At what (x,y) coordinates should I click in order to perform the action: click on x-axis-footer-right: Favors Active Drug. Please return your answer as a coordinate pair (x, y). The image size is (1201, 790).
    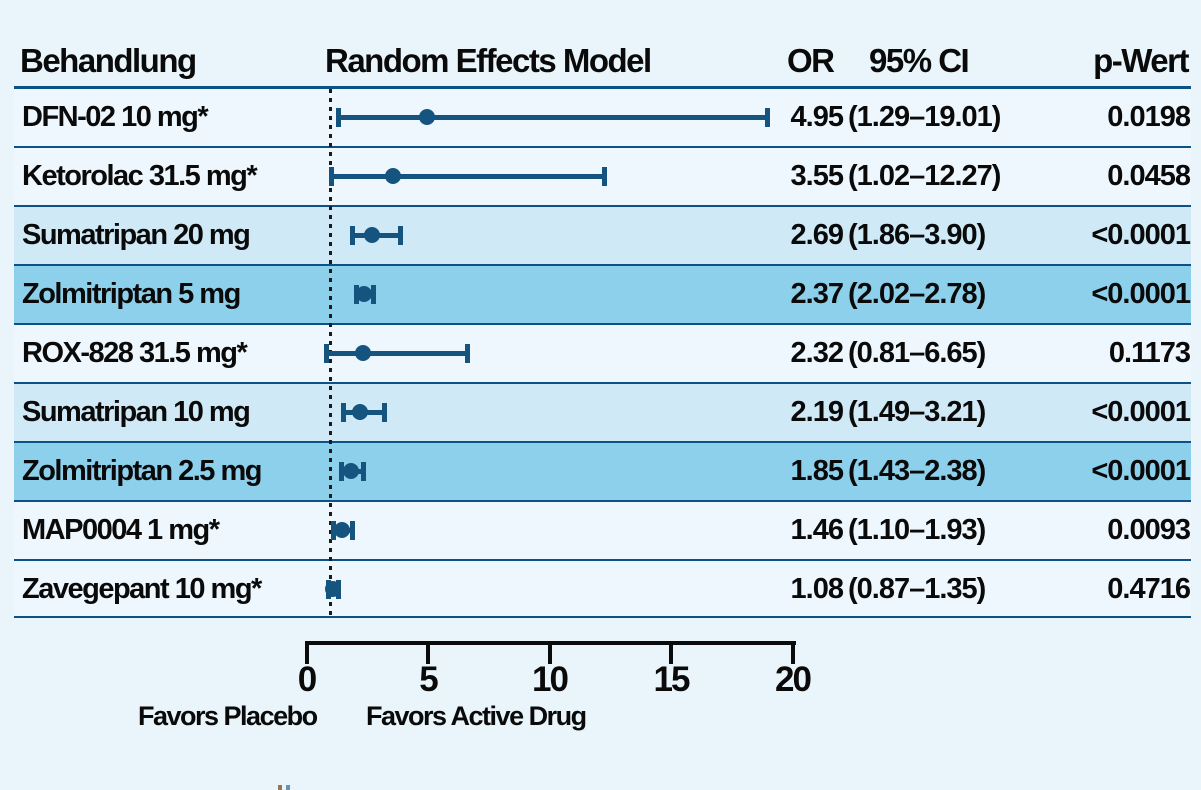
    Looking at the image, I should click on (476, 716).